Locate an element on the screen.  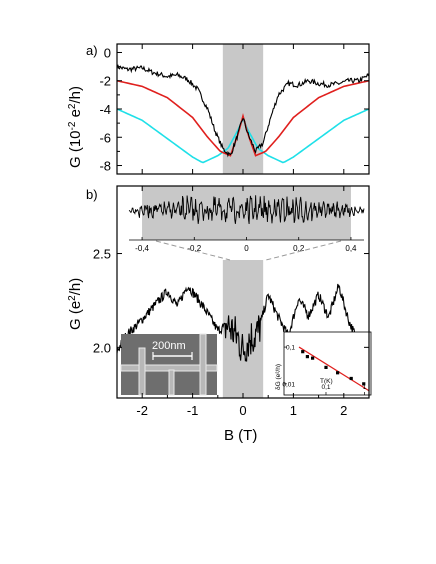
temperature-inset-frame is located at coordinates (327, 363).